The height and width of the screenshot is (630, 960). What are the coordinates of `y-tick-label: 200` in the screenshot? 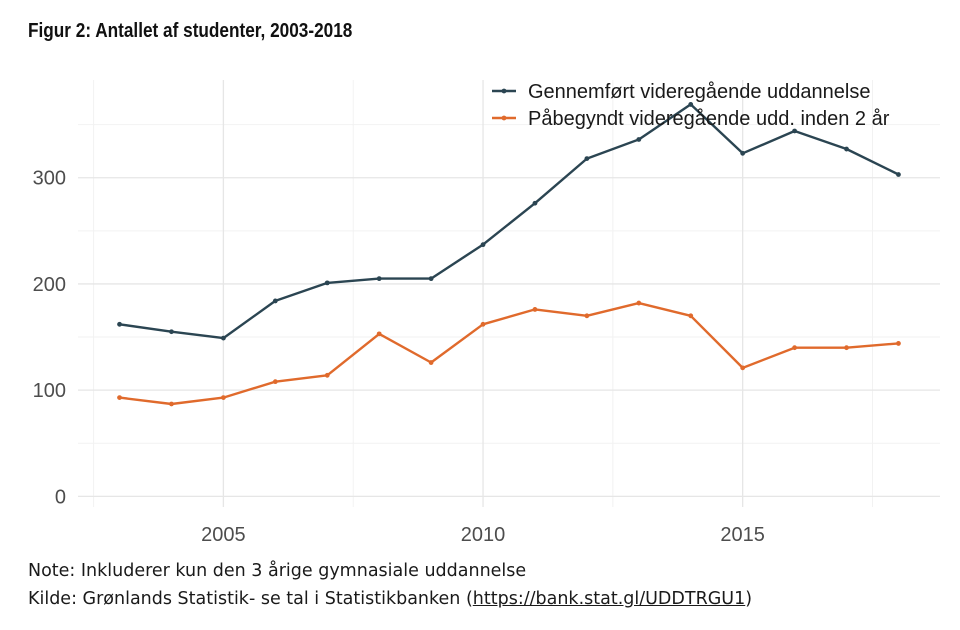 It's located at (49, 285).